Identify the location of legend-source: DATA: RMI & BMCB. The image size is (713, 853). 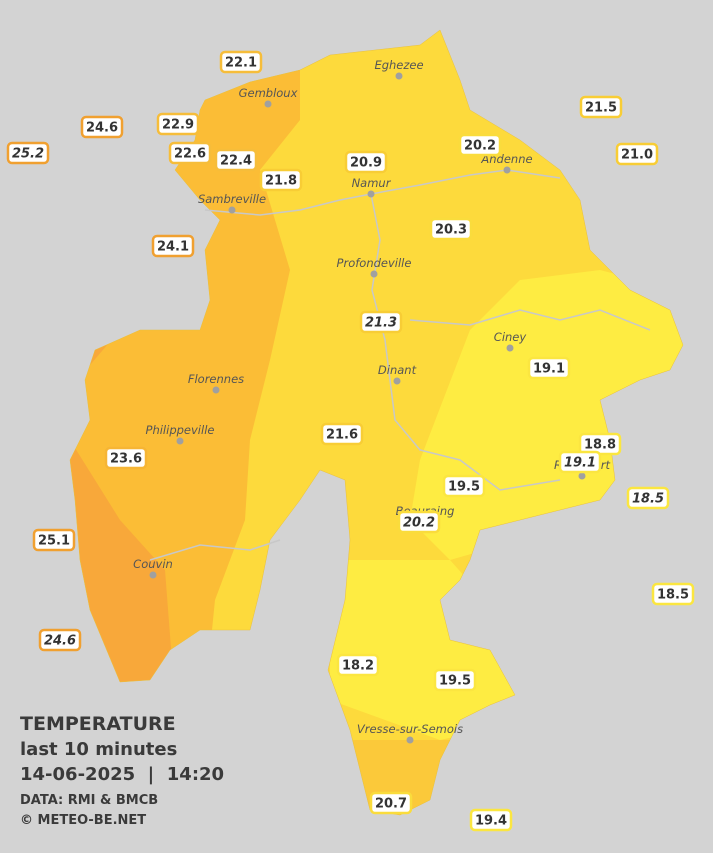
(89, 800).